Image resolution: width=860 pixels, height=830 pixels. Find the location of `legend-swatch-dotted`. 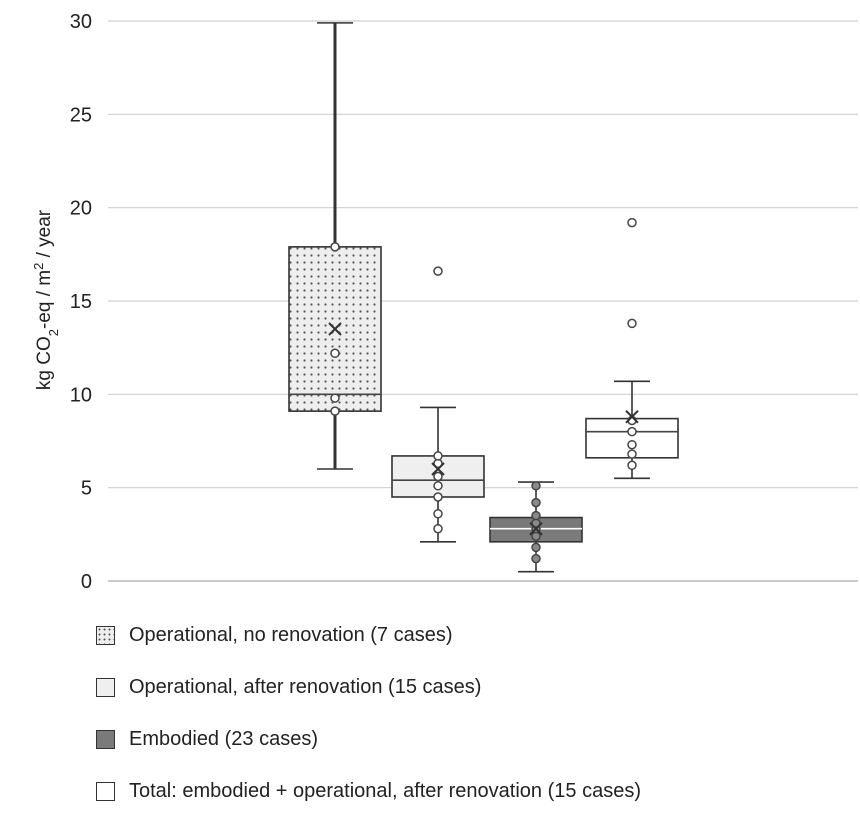

legend-swatch-dotted is located at coordinates (105, 635).